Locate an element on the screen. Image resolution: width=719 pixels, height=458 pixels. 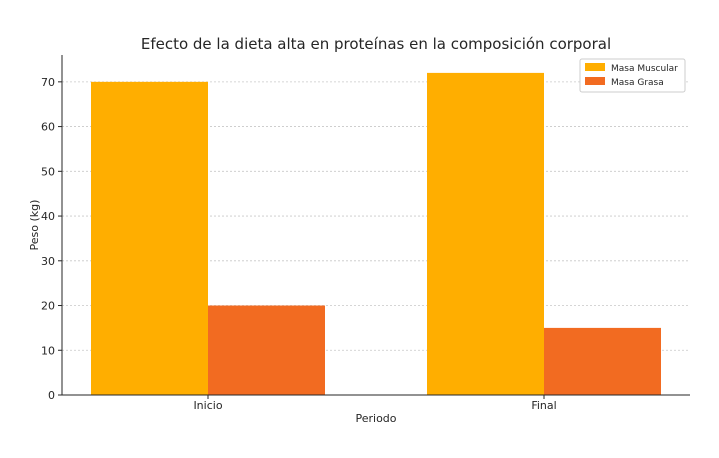
y-tick-label: 10 is located at coordinates (48, 350).